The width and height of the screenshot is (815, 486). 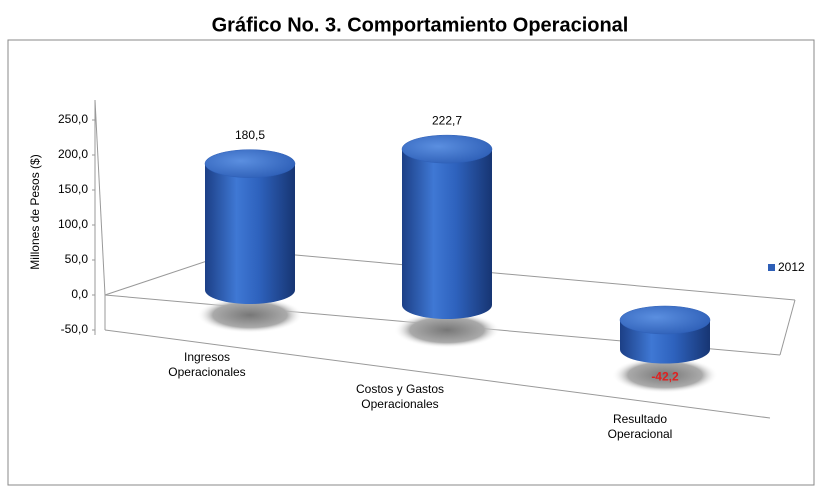 I want to click on y-tick-label: 150,0, so click(x=73, y=189).